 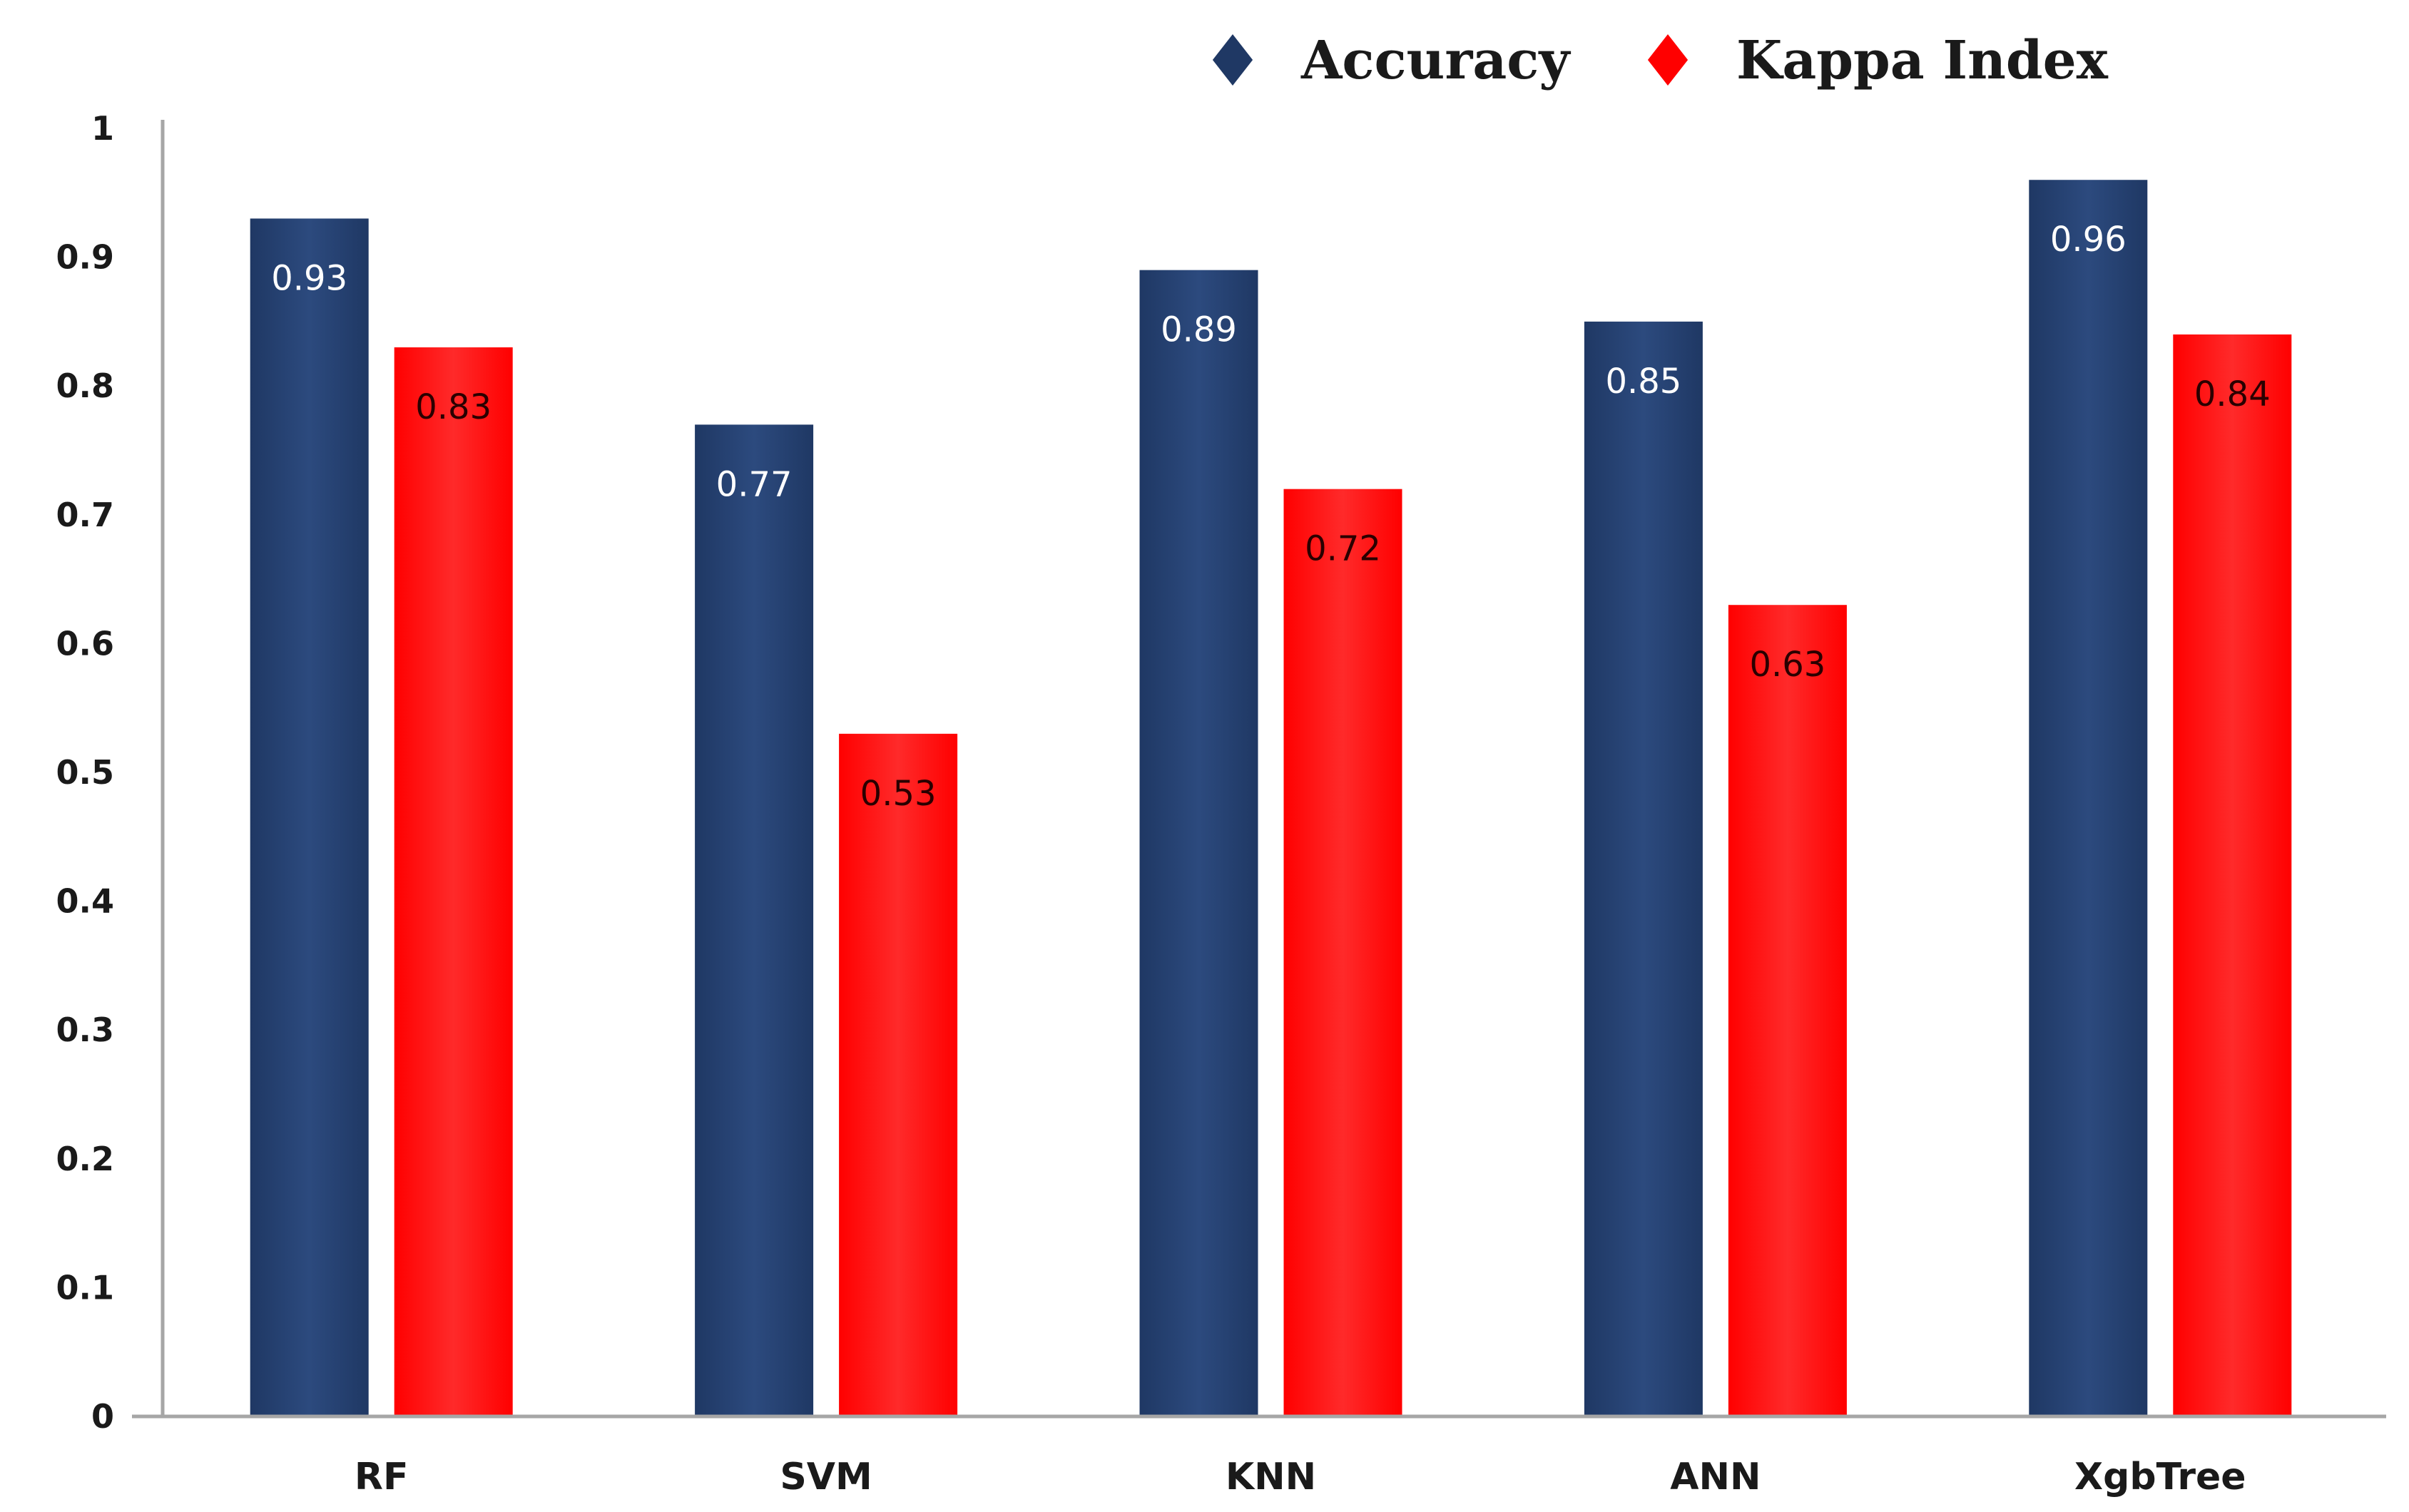 I want to click on data-label: 0.53, so click(x=898, y=794).